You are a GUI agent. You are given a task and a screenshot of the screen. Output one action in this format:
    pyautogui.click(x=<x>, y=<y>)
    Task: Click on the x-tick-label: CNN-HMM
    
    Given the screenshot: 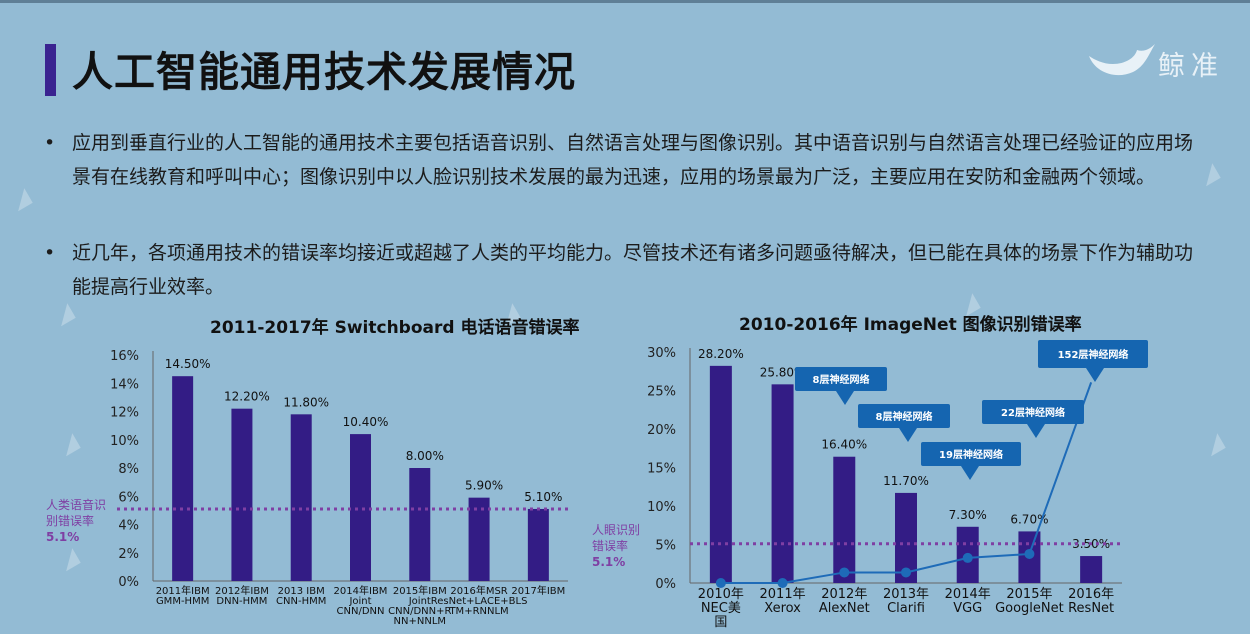 What is the action you would take?
    pyautogui.click(x=301, y=601)
    